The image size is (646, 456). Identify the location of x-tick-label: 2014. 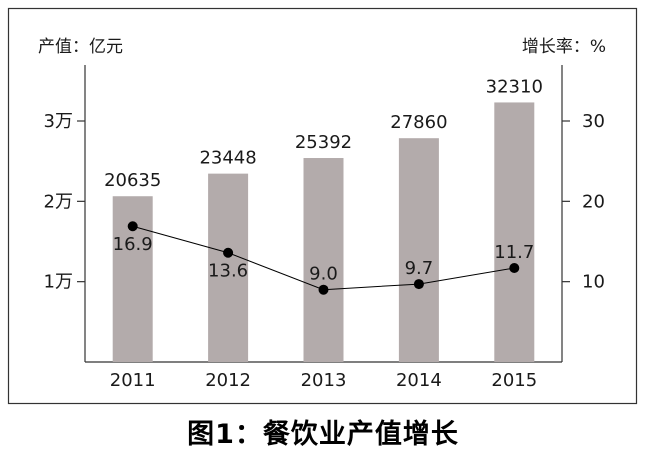
(419, 380).